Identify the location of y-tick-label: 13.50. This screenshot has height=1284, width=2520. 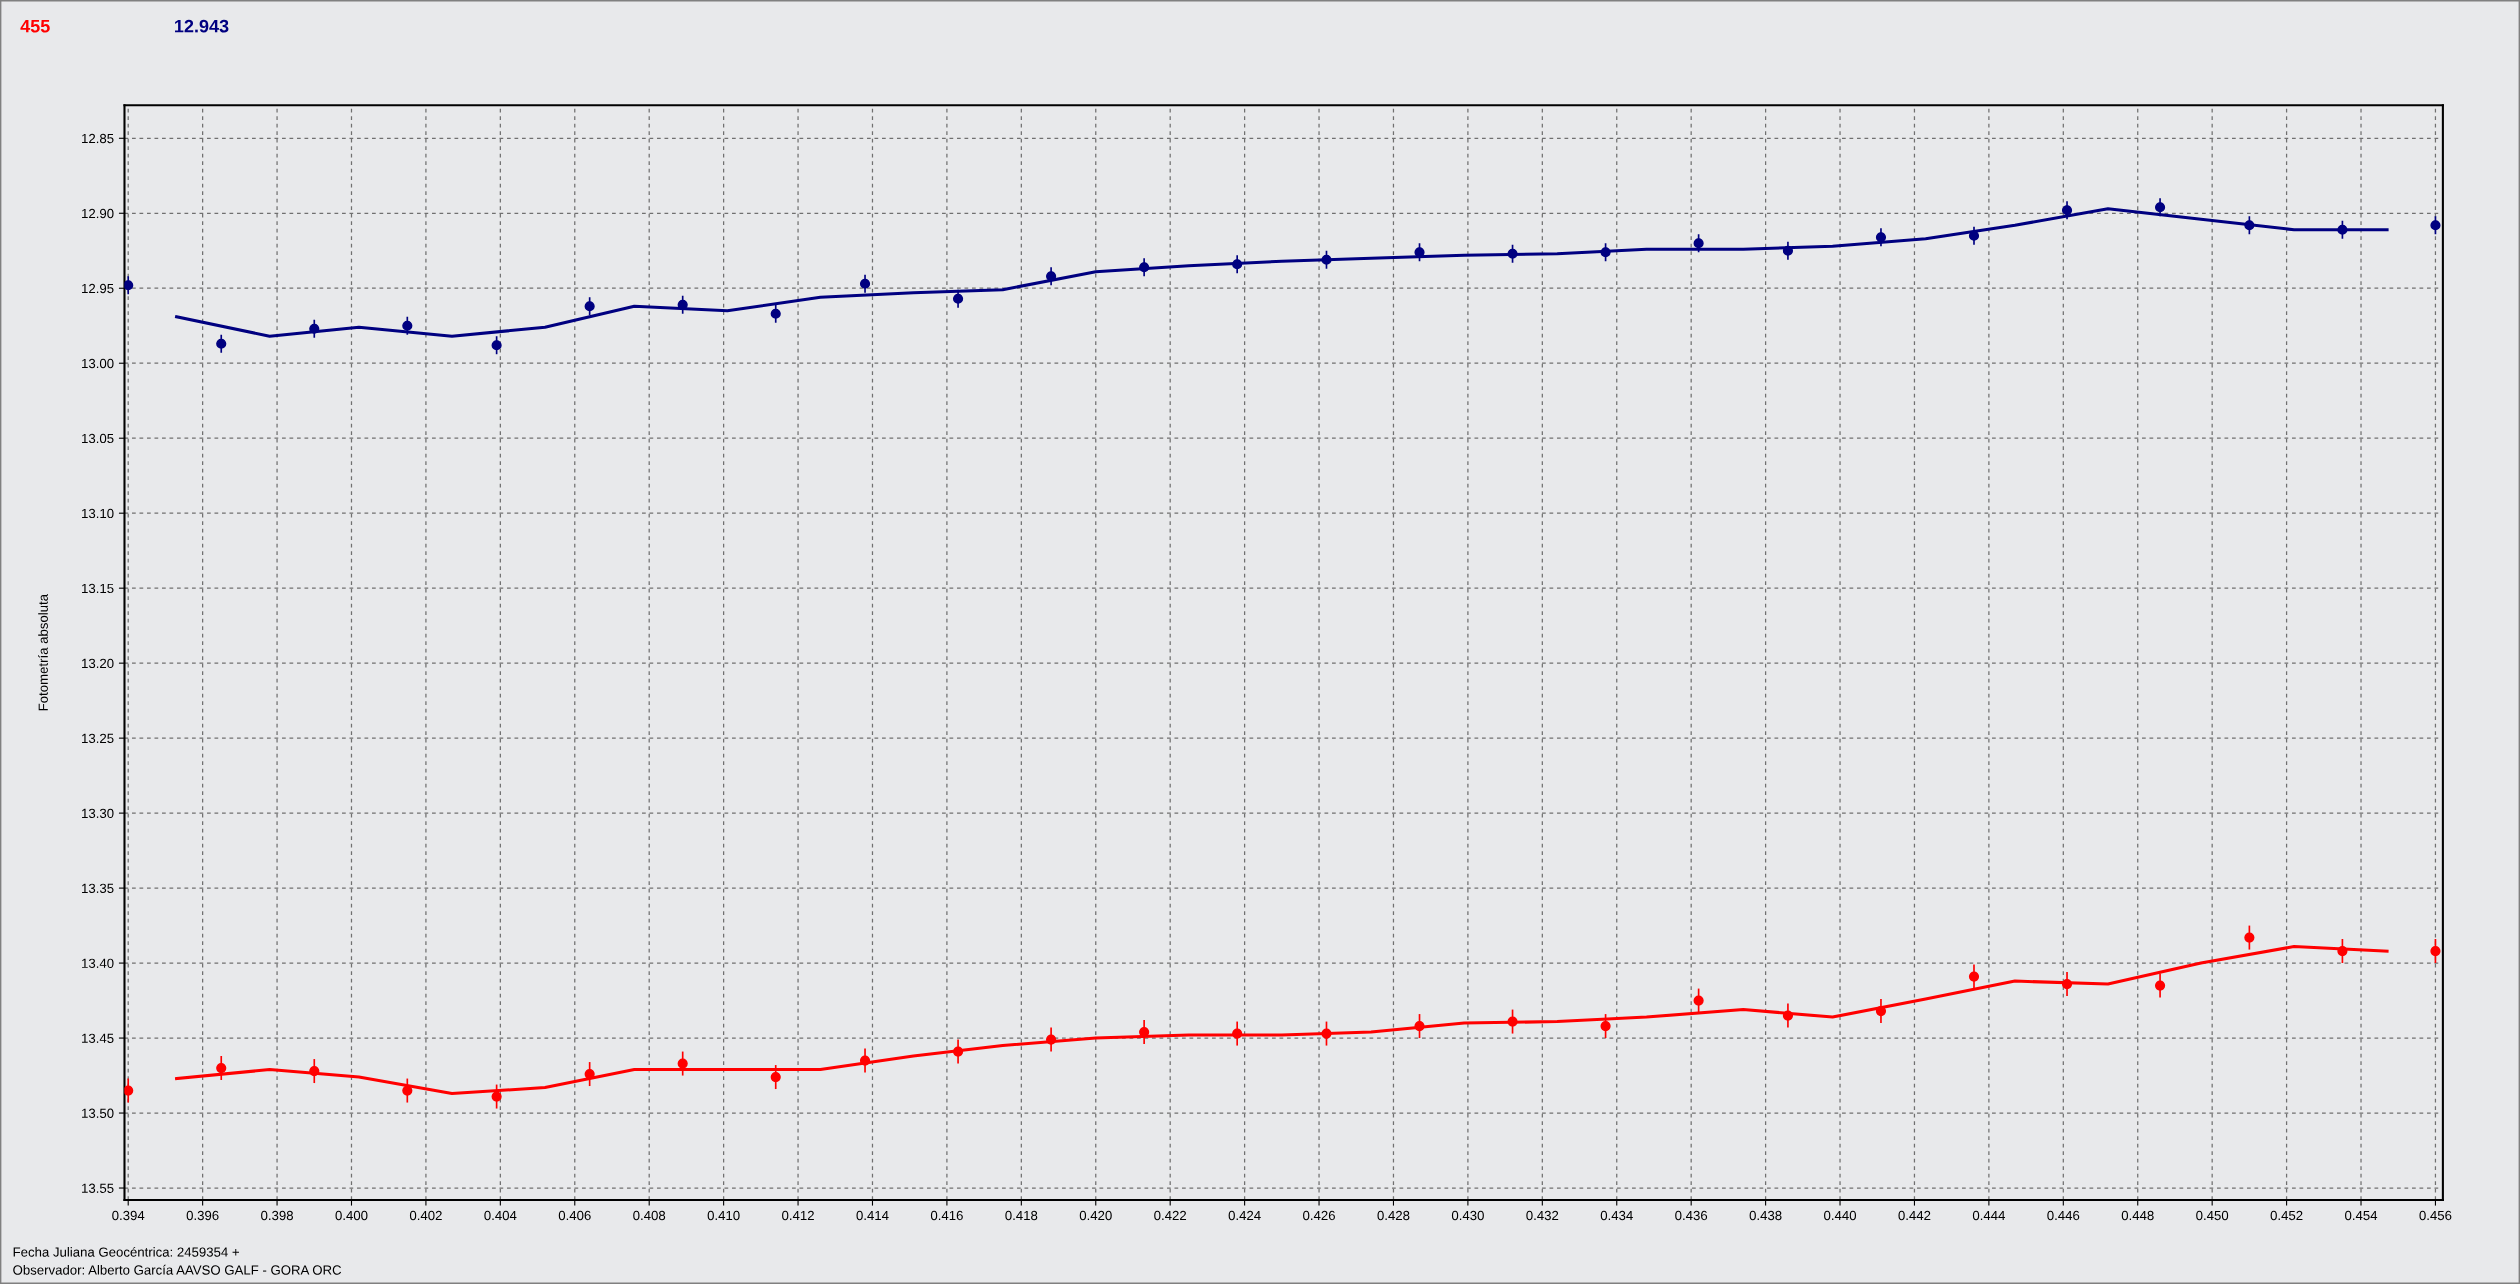
(98, 1113).